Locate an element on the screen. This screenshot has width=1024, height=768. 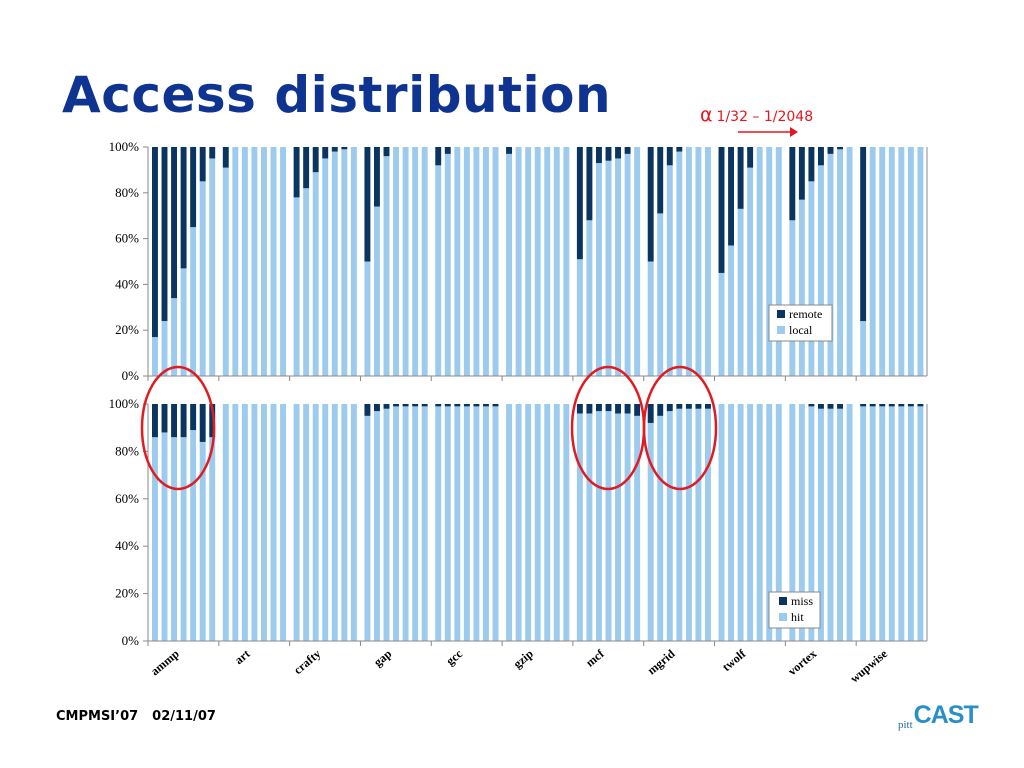
alpha-range-text: 1/32 – 1/2048 is located at coordinates (765, 117).